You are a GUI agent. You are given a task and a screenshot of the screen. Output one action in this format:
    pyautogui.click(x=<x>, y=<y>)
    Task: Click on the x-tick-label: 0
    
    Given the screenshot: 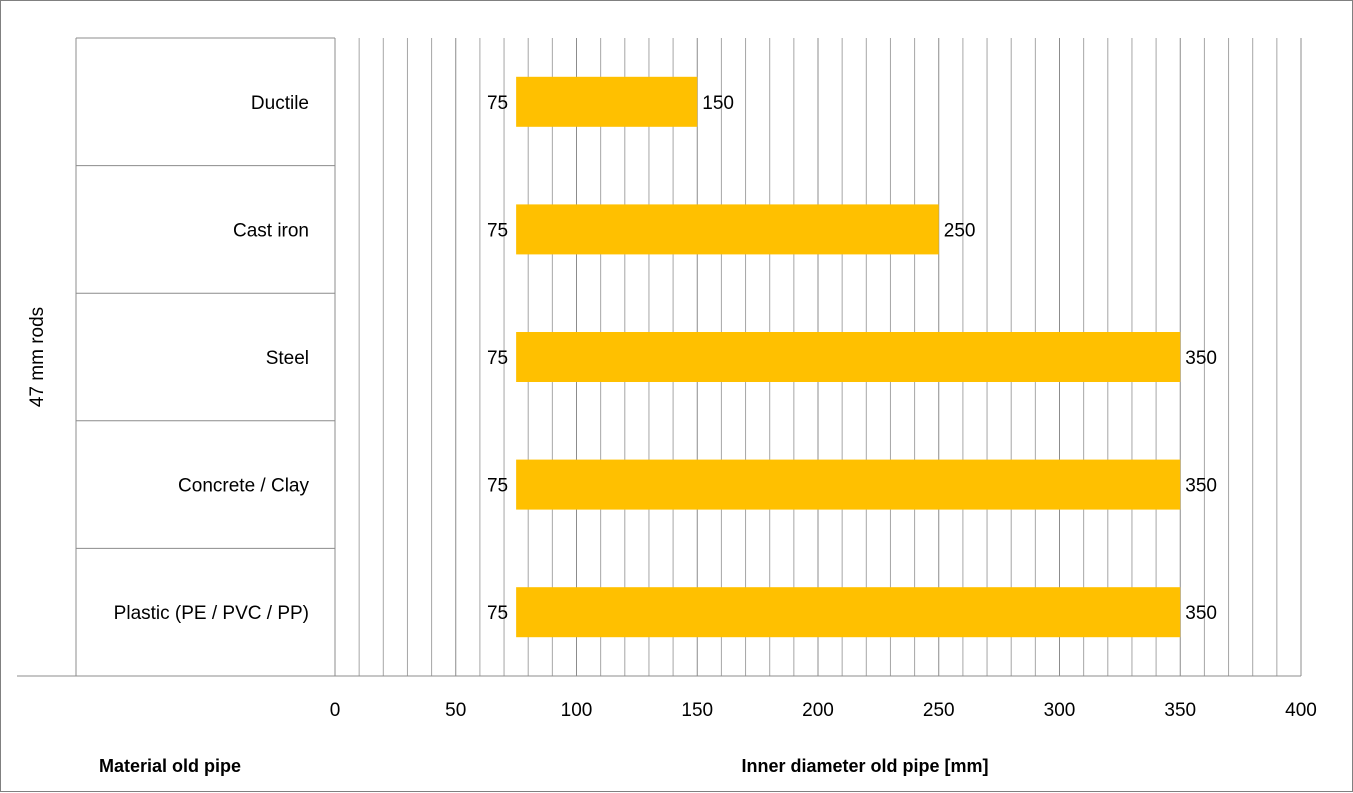 What is the action you would take?
    pyautogui.click(x=335, y=710)
    